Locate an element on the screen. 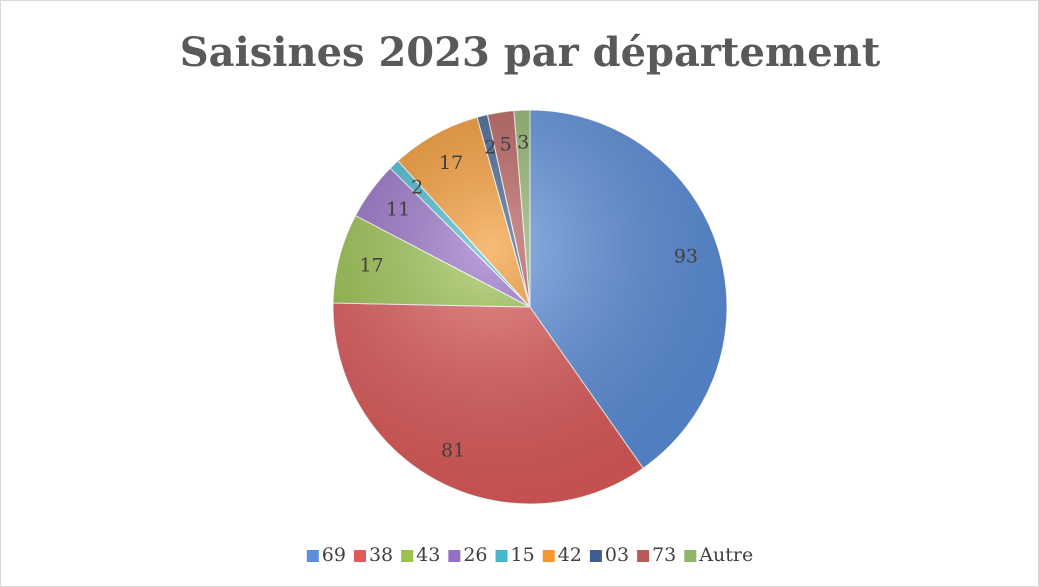  legend-label: Autre is located at coordinates (725, 555).